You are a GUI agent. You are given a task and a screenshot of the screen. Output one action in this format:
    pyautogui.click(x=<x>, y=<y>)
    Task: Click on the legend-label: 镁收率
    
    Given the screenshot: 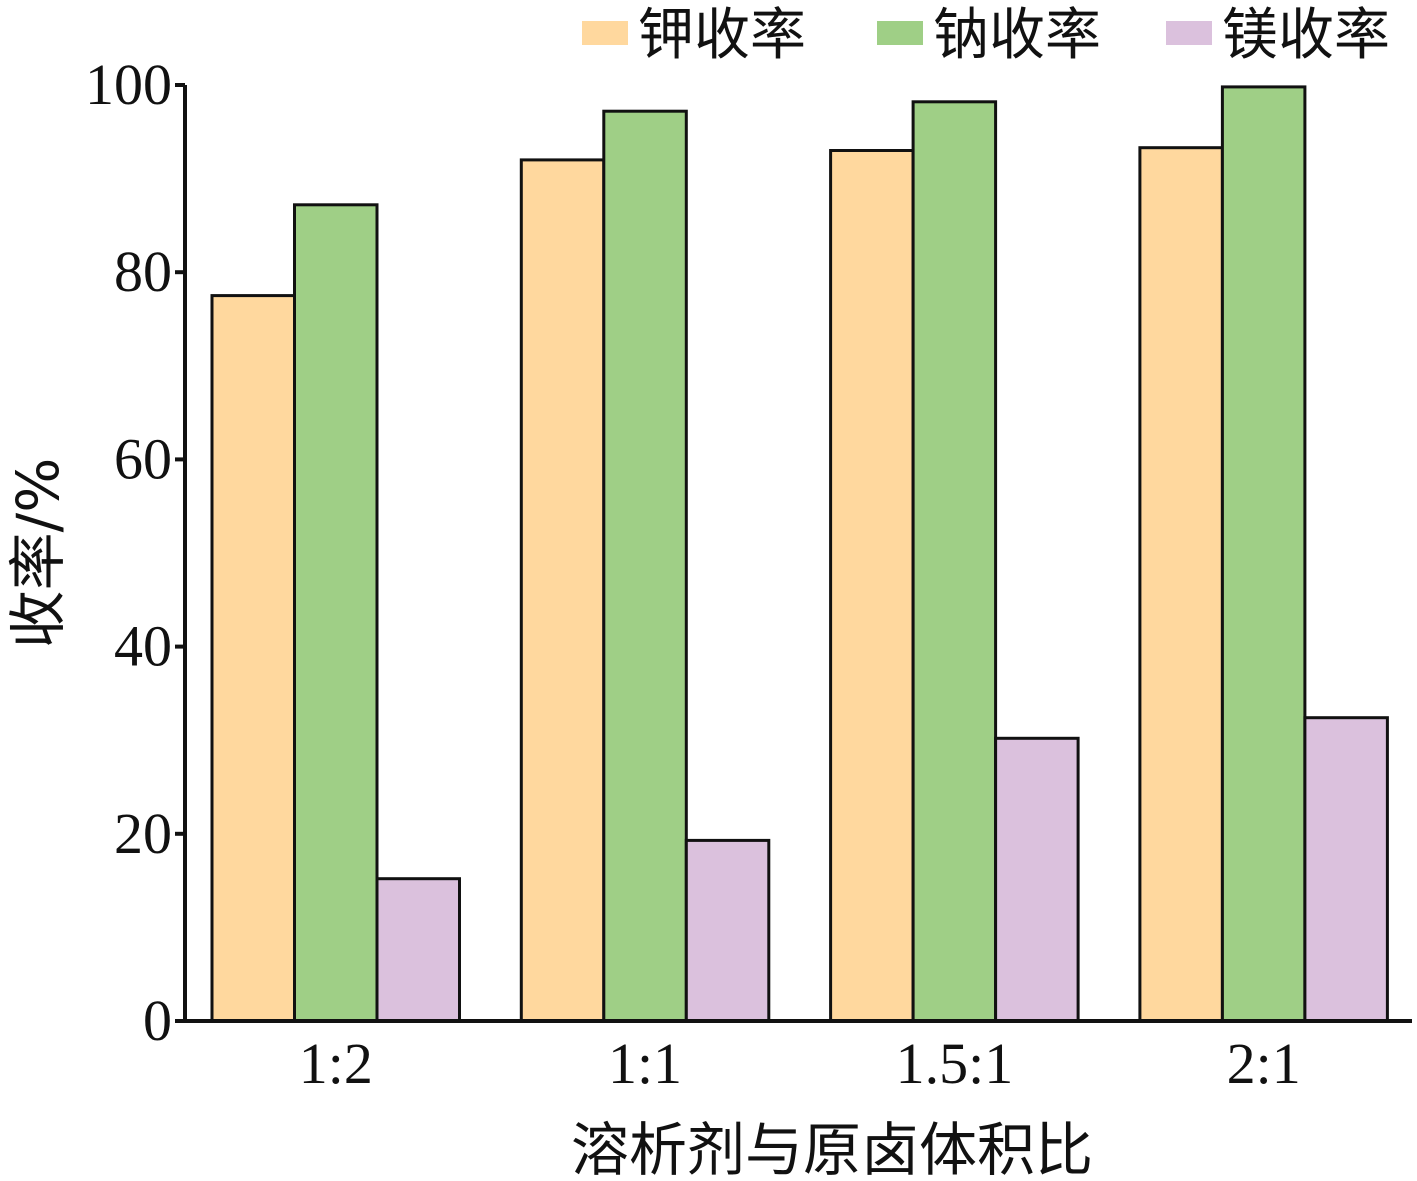 What is the action you would take?
    pyautogui.click(x=1306, y=35)
    